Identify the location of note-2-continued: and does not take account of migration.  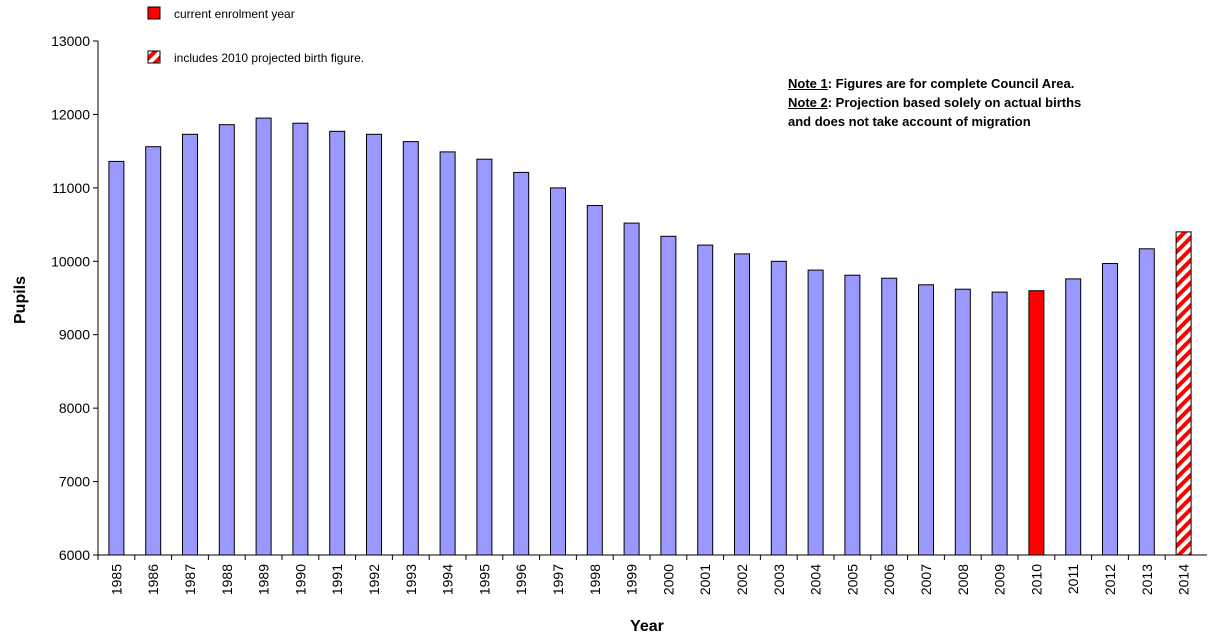
(934, 121).